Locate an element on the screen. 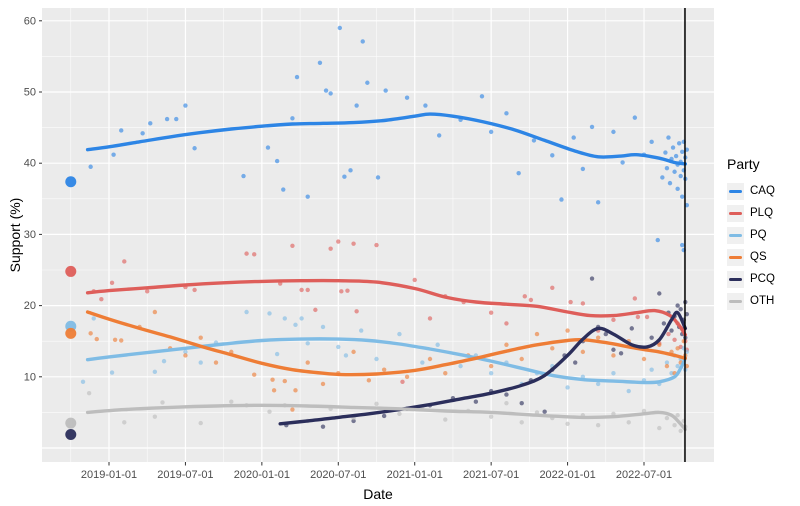  legend-entry-PCQ: PCQ is located at coordinates (751, 279).